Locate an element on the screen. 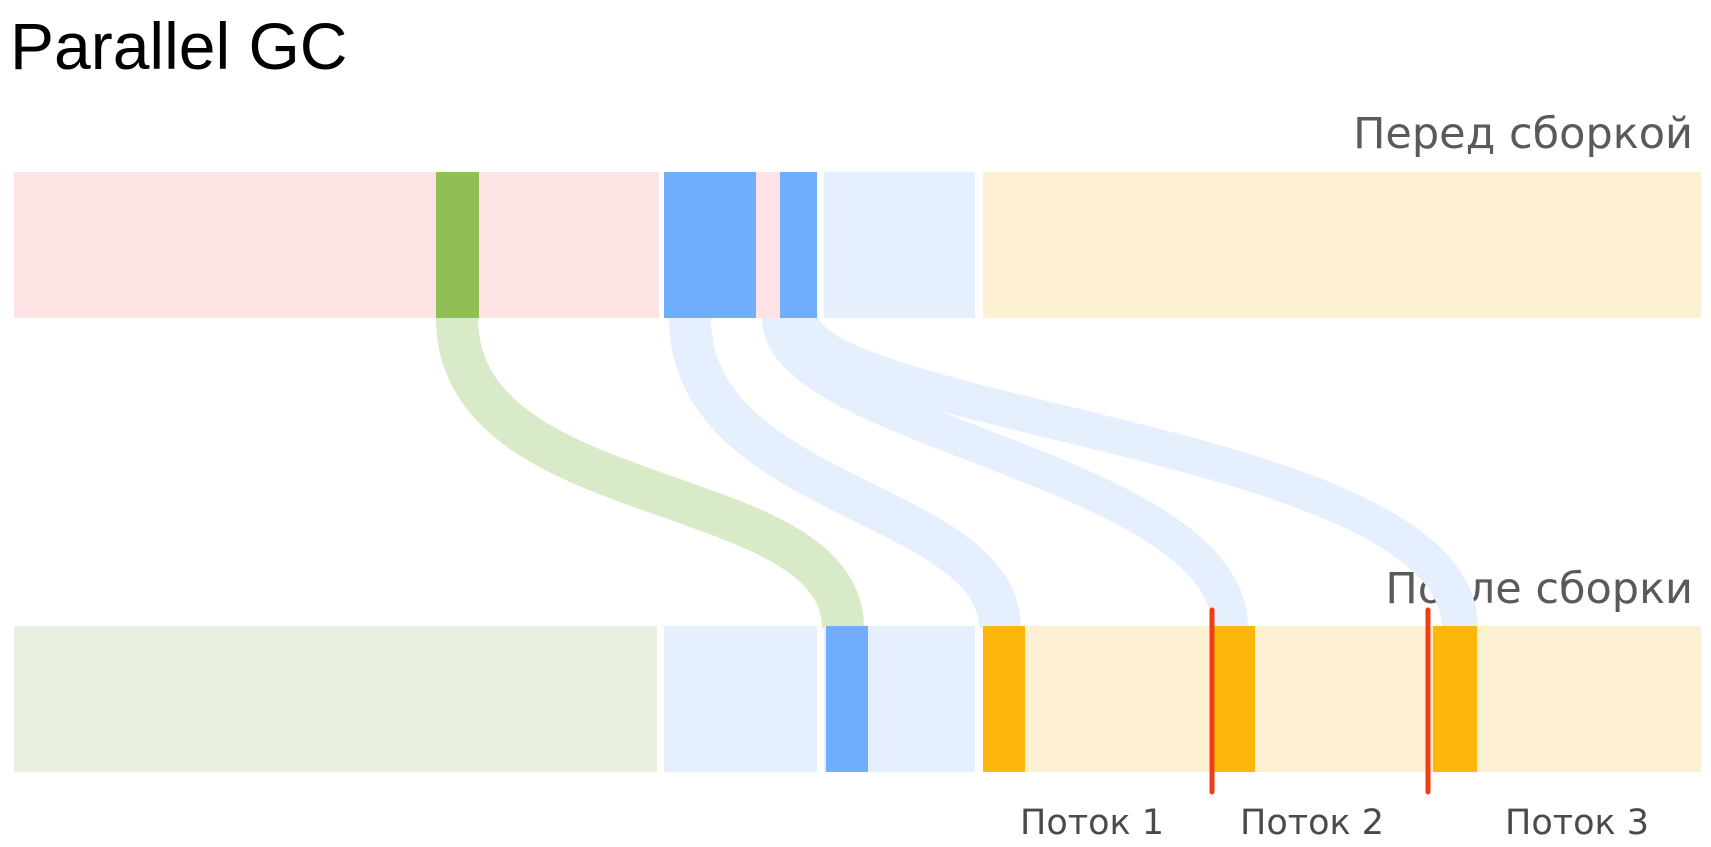  slide-title: Parallel GC is located at coordinates (178, 46).